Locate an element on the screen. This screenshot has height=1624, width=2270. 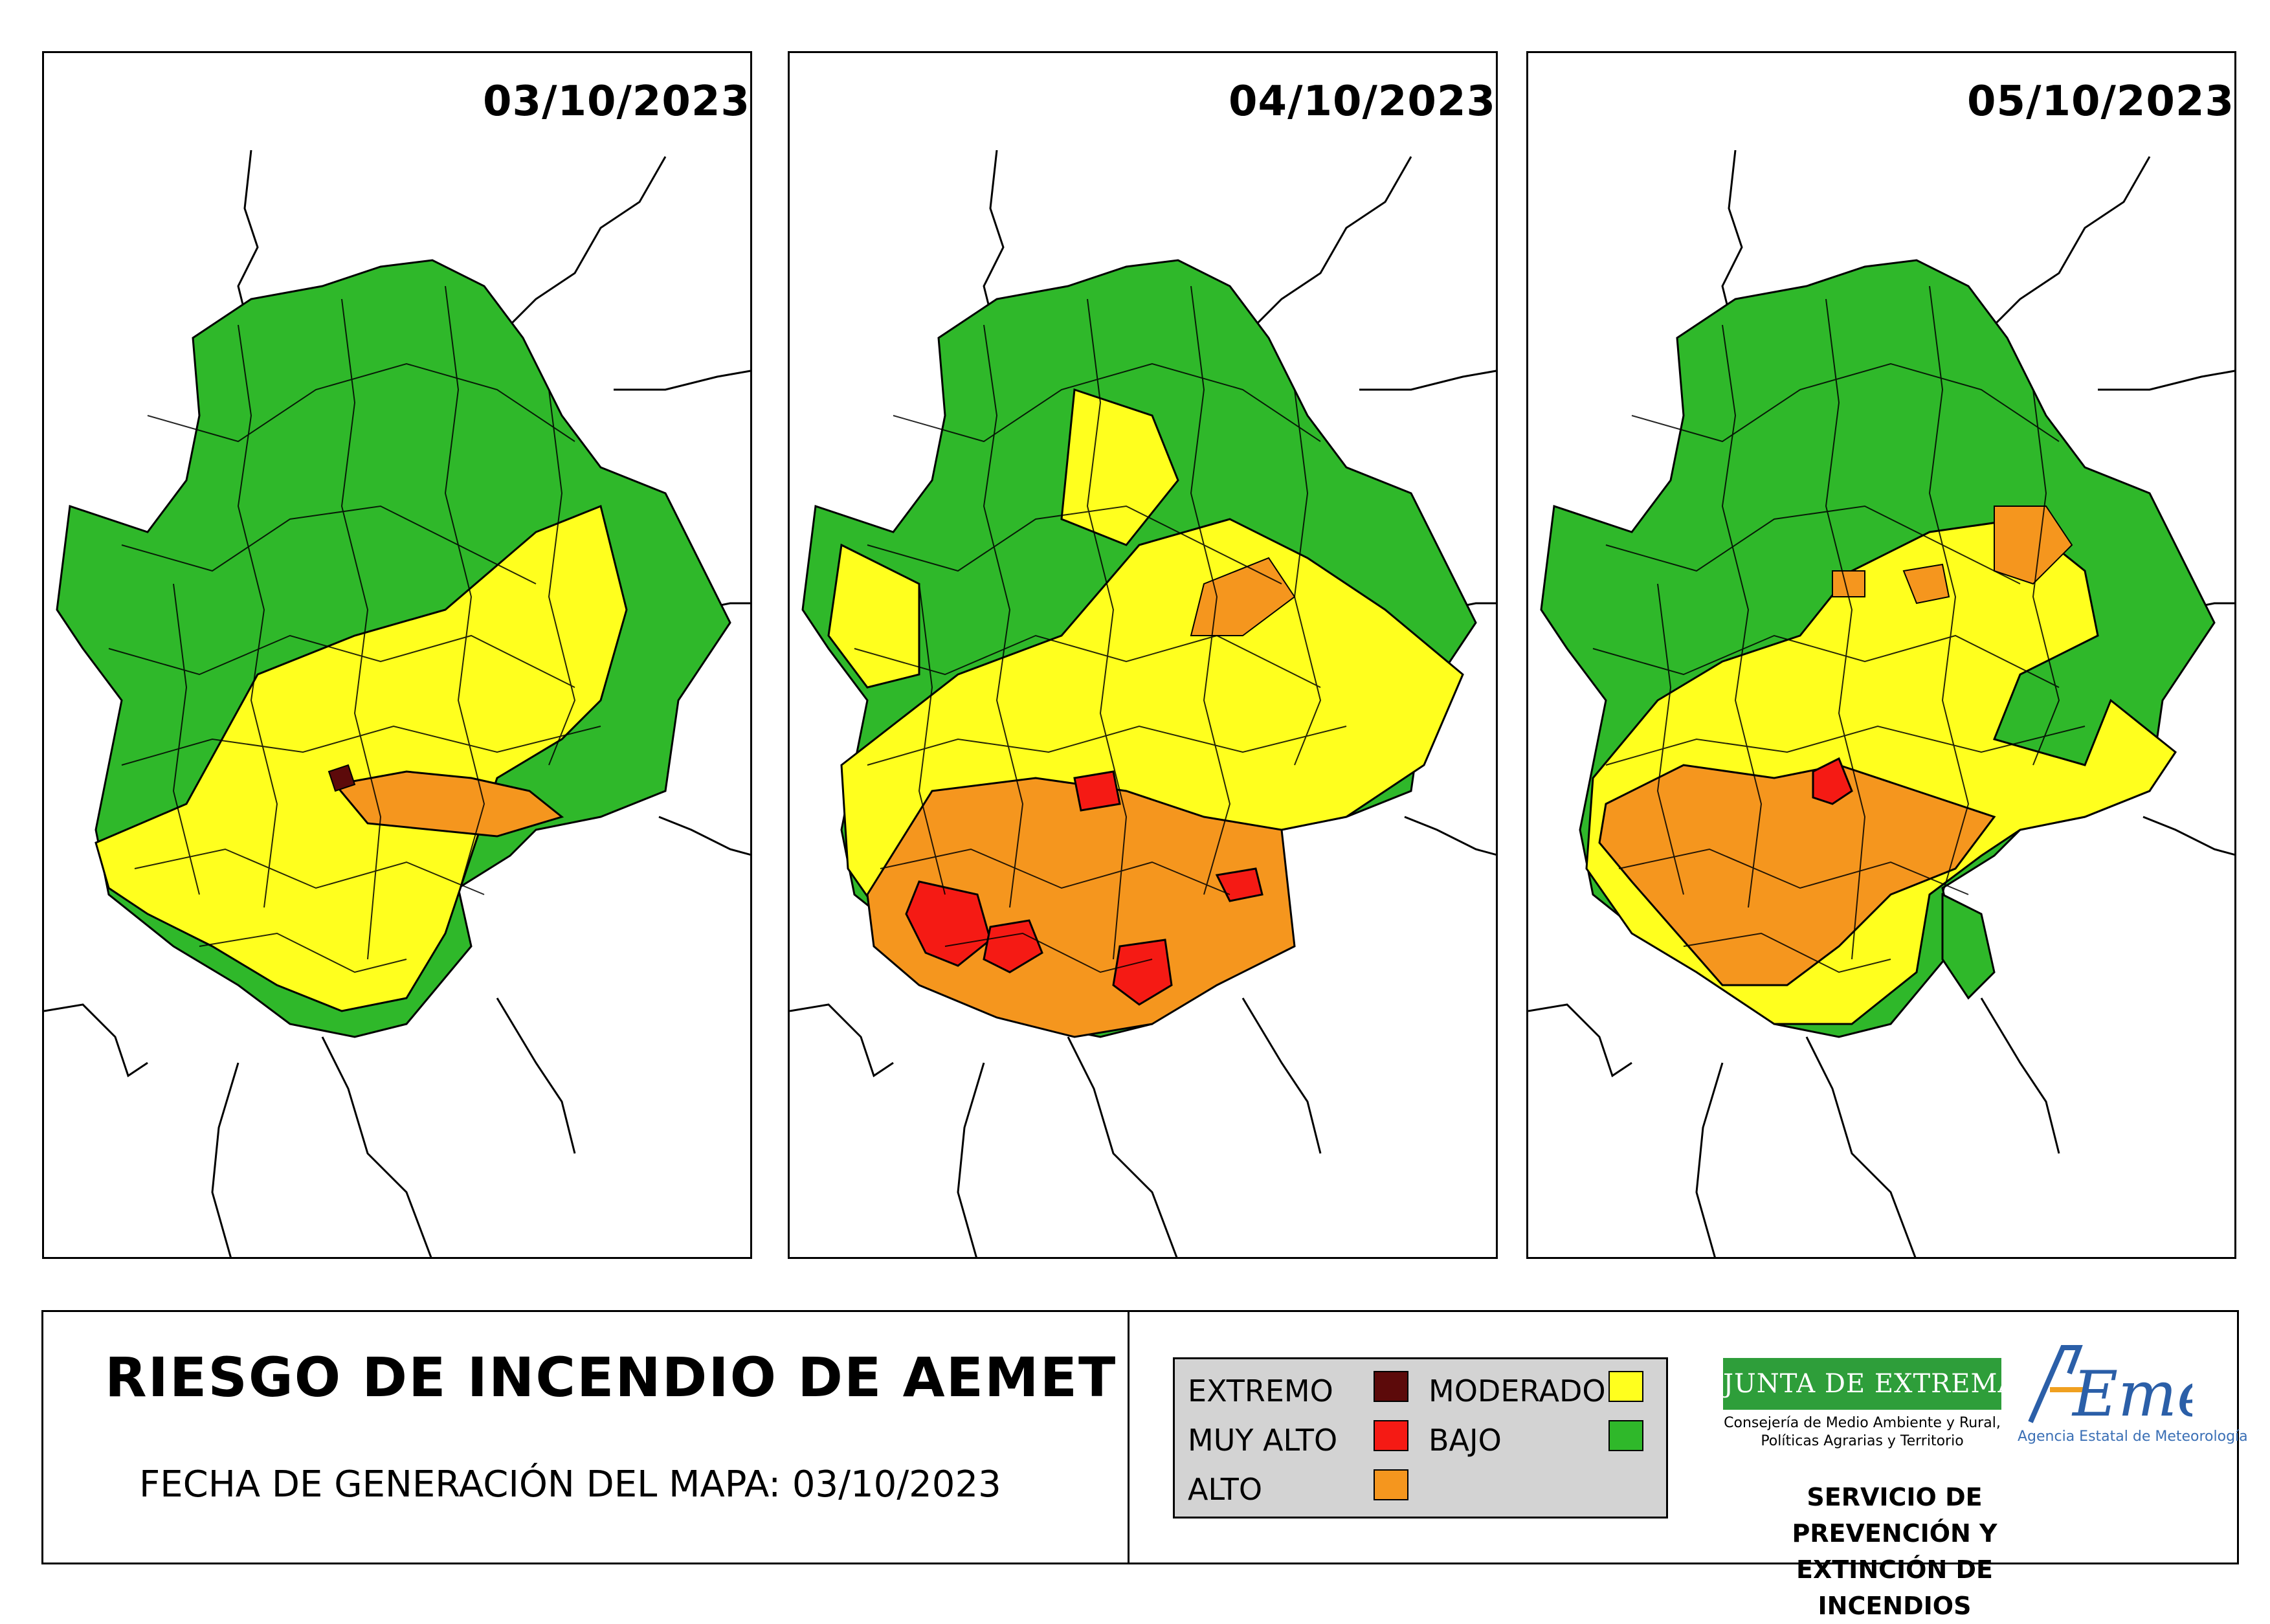
legend-swatch-muy-alto is located at coordinates (1391, 1435).